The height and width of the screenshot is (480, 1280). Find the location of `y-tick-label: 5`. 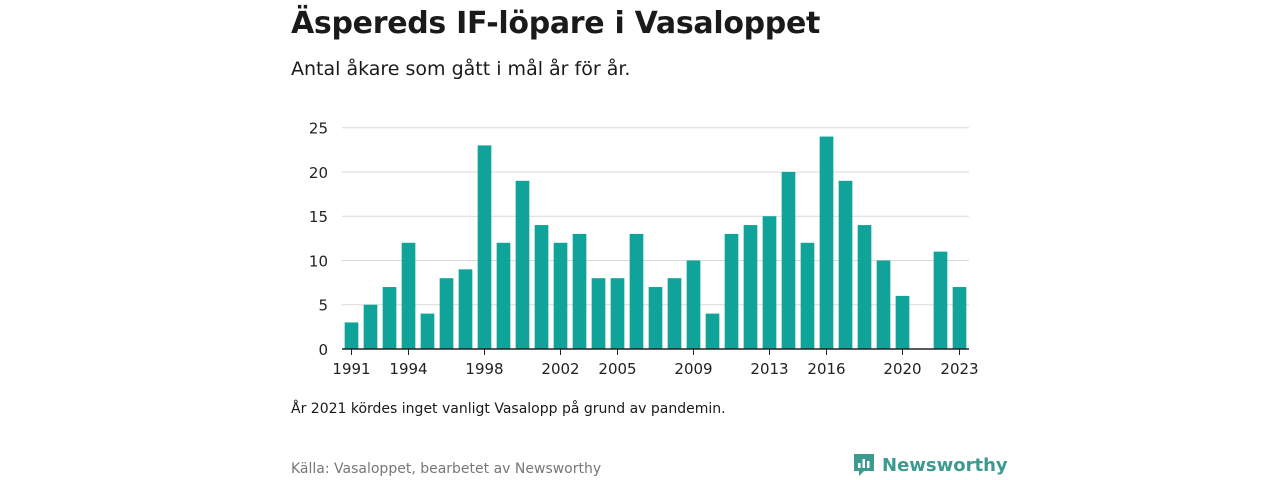

y-tick-label: 5 is located at coordinates (323, 306).